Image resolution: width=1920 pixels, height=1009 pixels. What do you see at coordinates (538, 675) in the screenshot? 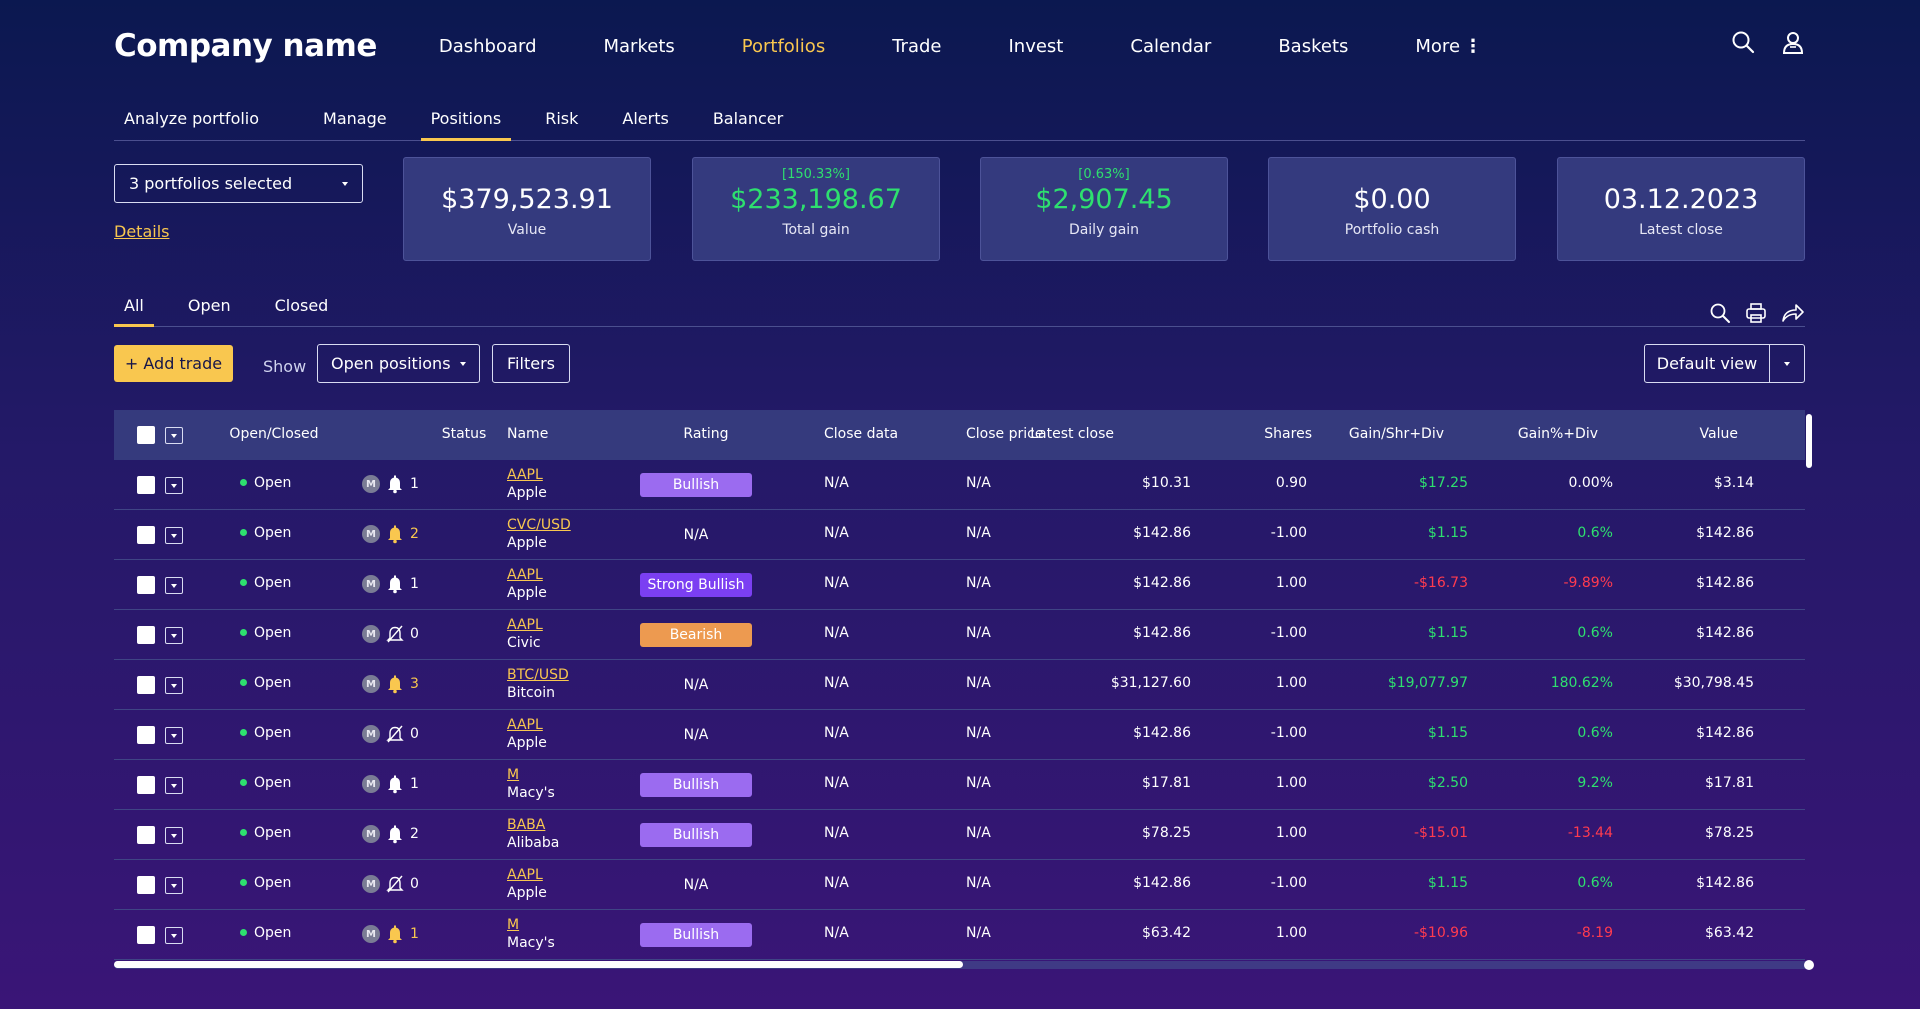
I see `ticker-link: BTC/USD` at bounding box center [538, 675].